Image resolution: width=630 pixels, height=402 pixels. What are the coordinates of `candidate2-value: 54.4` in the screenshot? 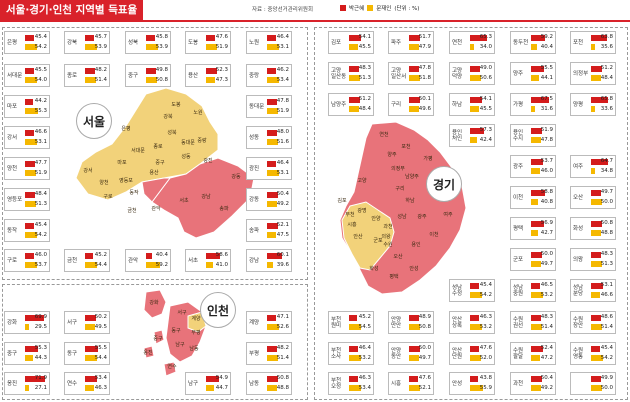 It's located at (100, 358).